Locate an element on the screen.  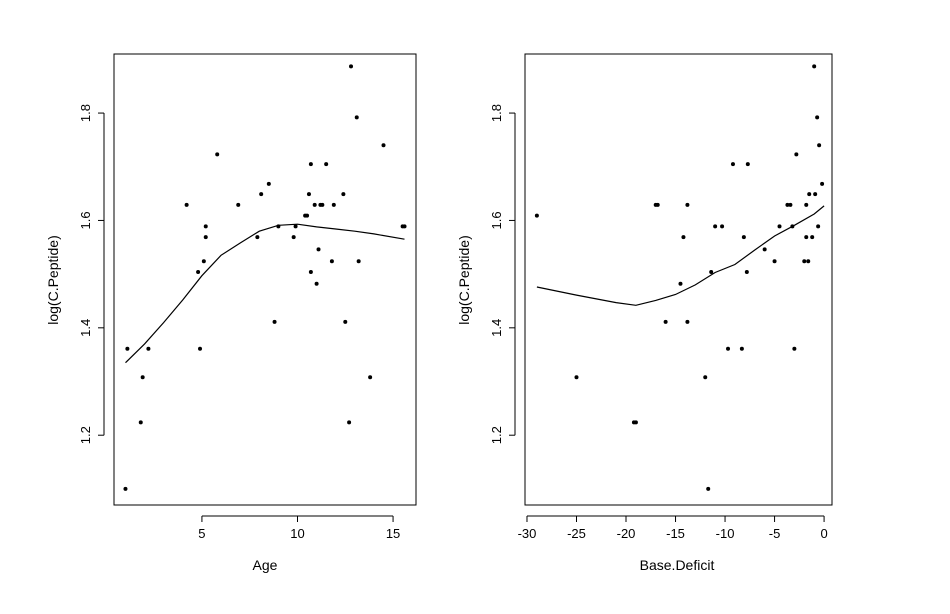
x-axis-age: 5 10 15 is located at coordinates (299, 528).